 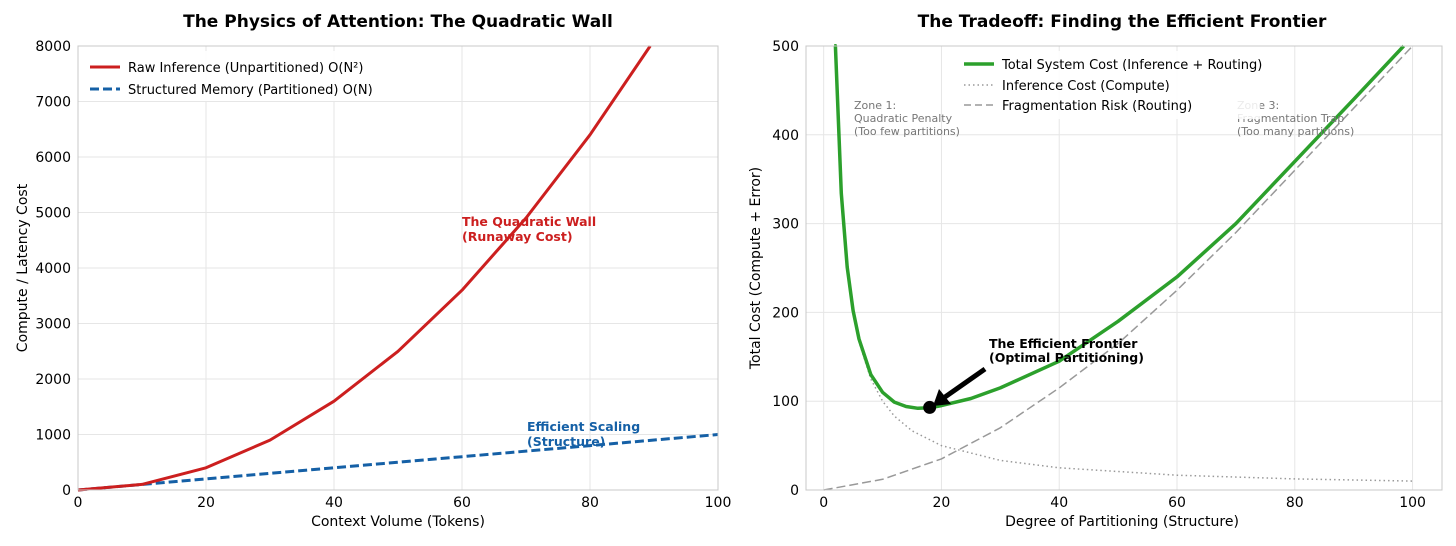 What do you see at coordinates (53, 325) in the screenshot?
I see `y-tick-label: 3000` at bounding box center [53, 325].